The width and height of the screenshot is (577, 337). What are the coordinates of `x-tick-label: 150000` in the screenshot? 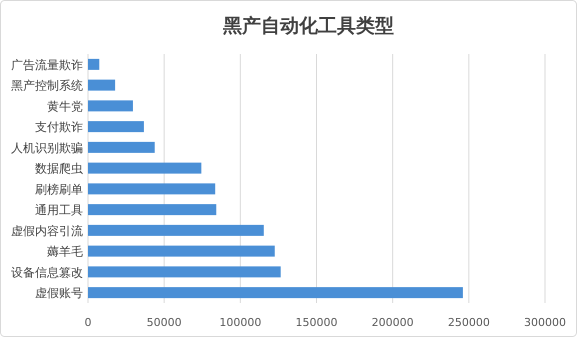 It's located at (317, 322).